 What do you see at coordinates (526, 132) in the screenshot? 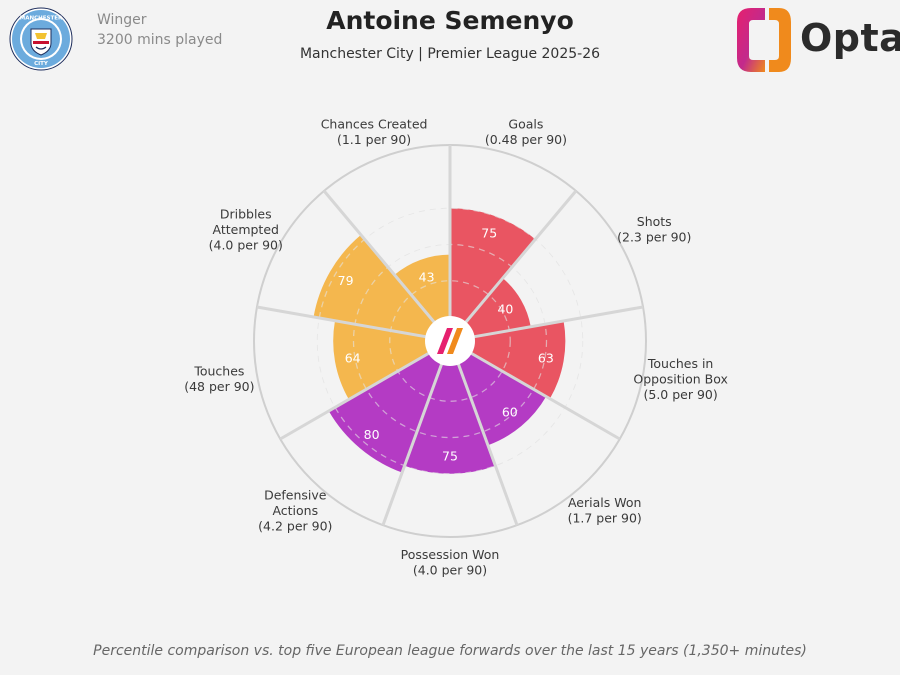
I see `category-label: Goals (0.48 per 90)` at bounding box center [526, 132].